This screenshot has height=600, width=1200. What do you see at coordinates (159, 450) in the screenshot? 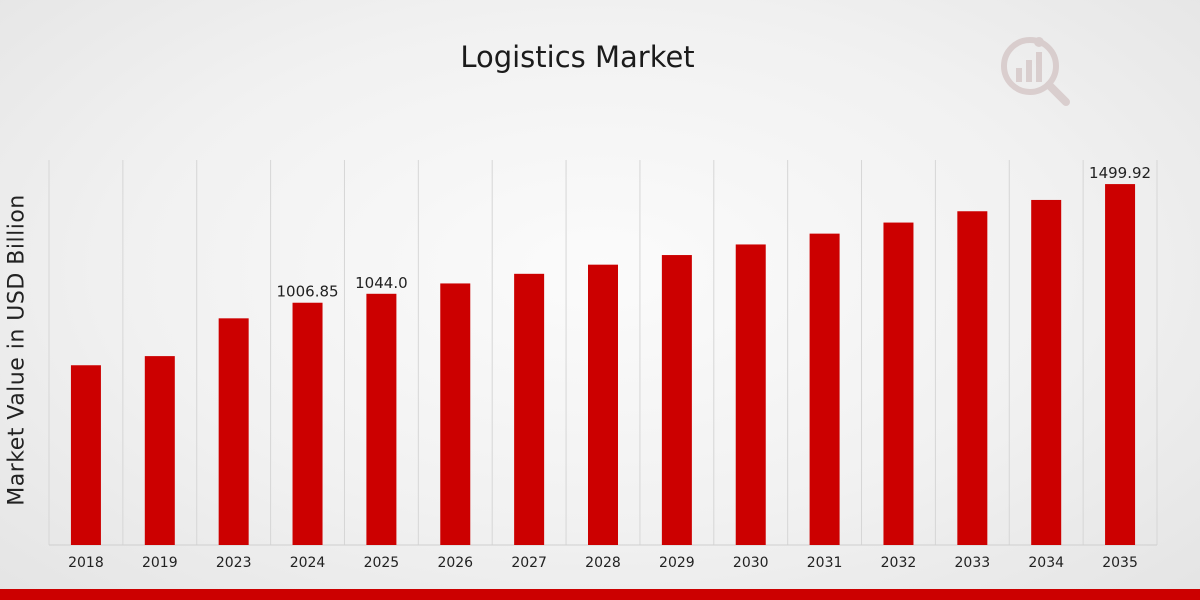
I see `bar-2019` at bounding box center [159, 450].